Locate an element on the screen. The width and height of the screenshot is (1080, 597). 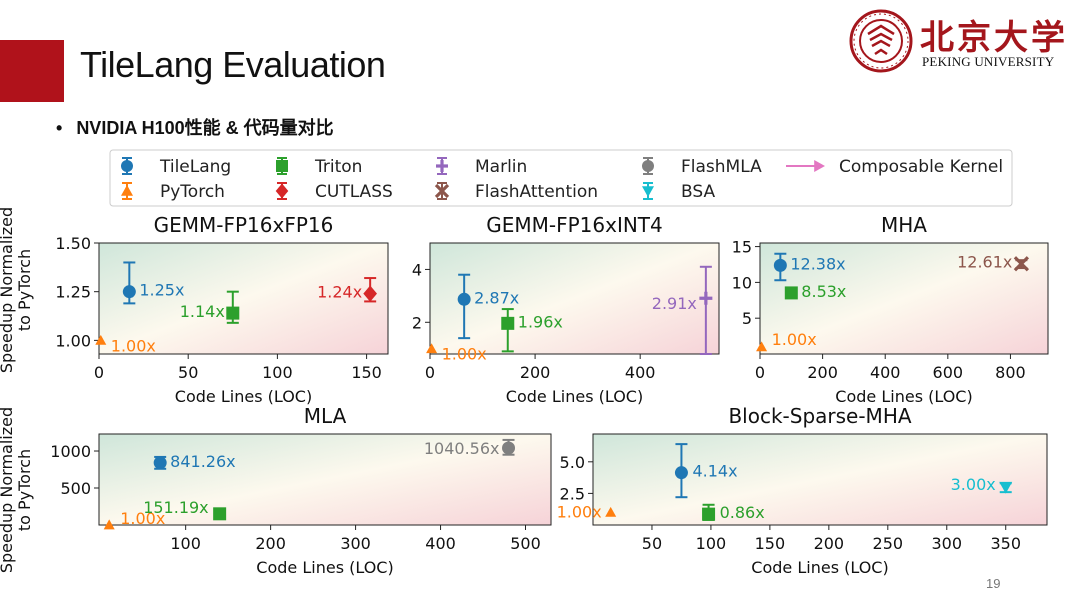
data-point-tilelang: 1.25x is located at coordinates (153, 283).